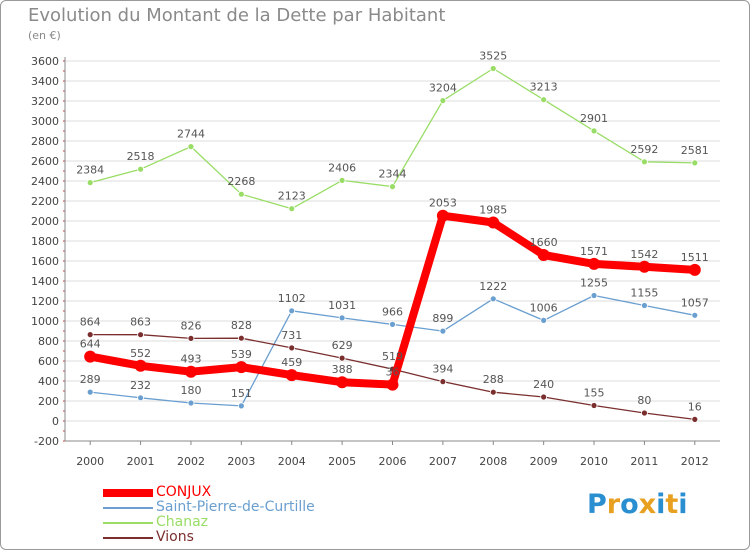 The image size is (750, 550). What do you see at coordinates (45, 261) in the screenshot?
I see `y-tick-label: 1600` at bounding box center [45, 261].